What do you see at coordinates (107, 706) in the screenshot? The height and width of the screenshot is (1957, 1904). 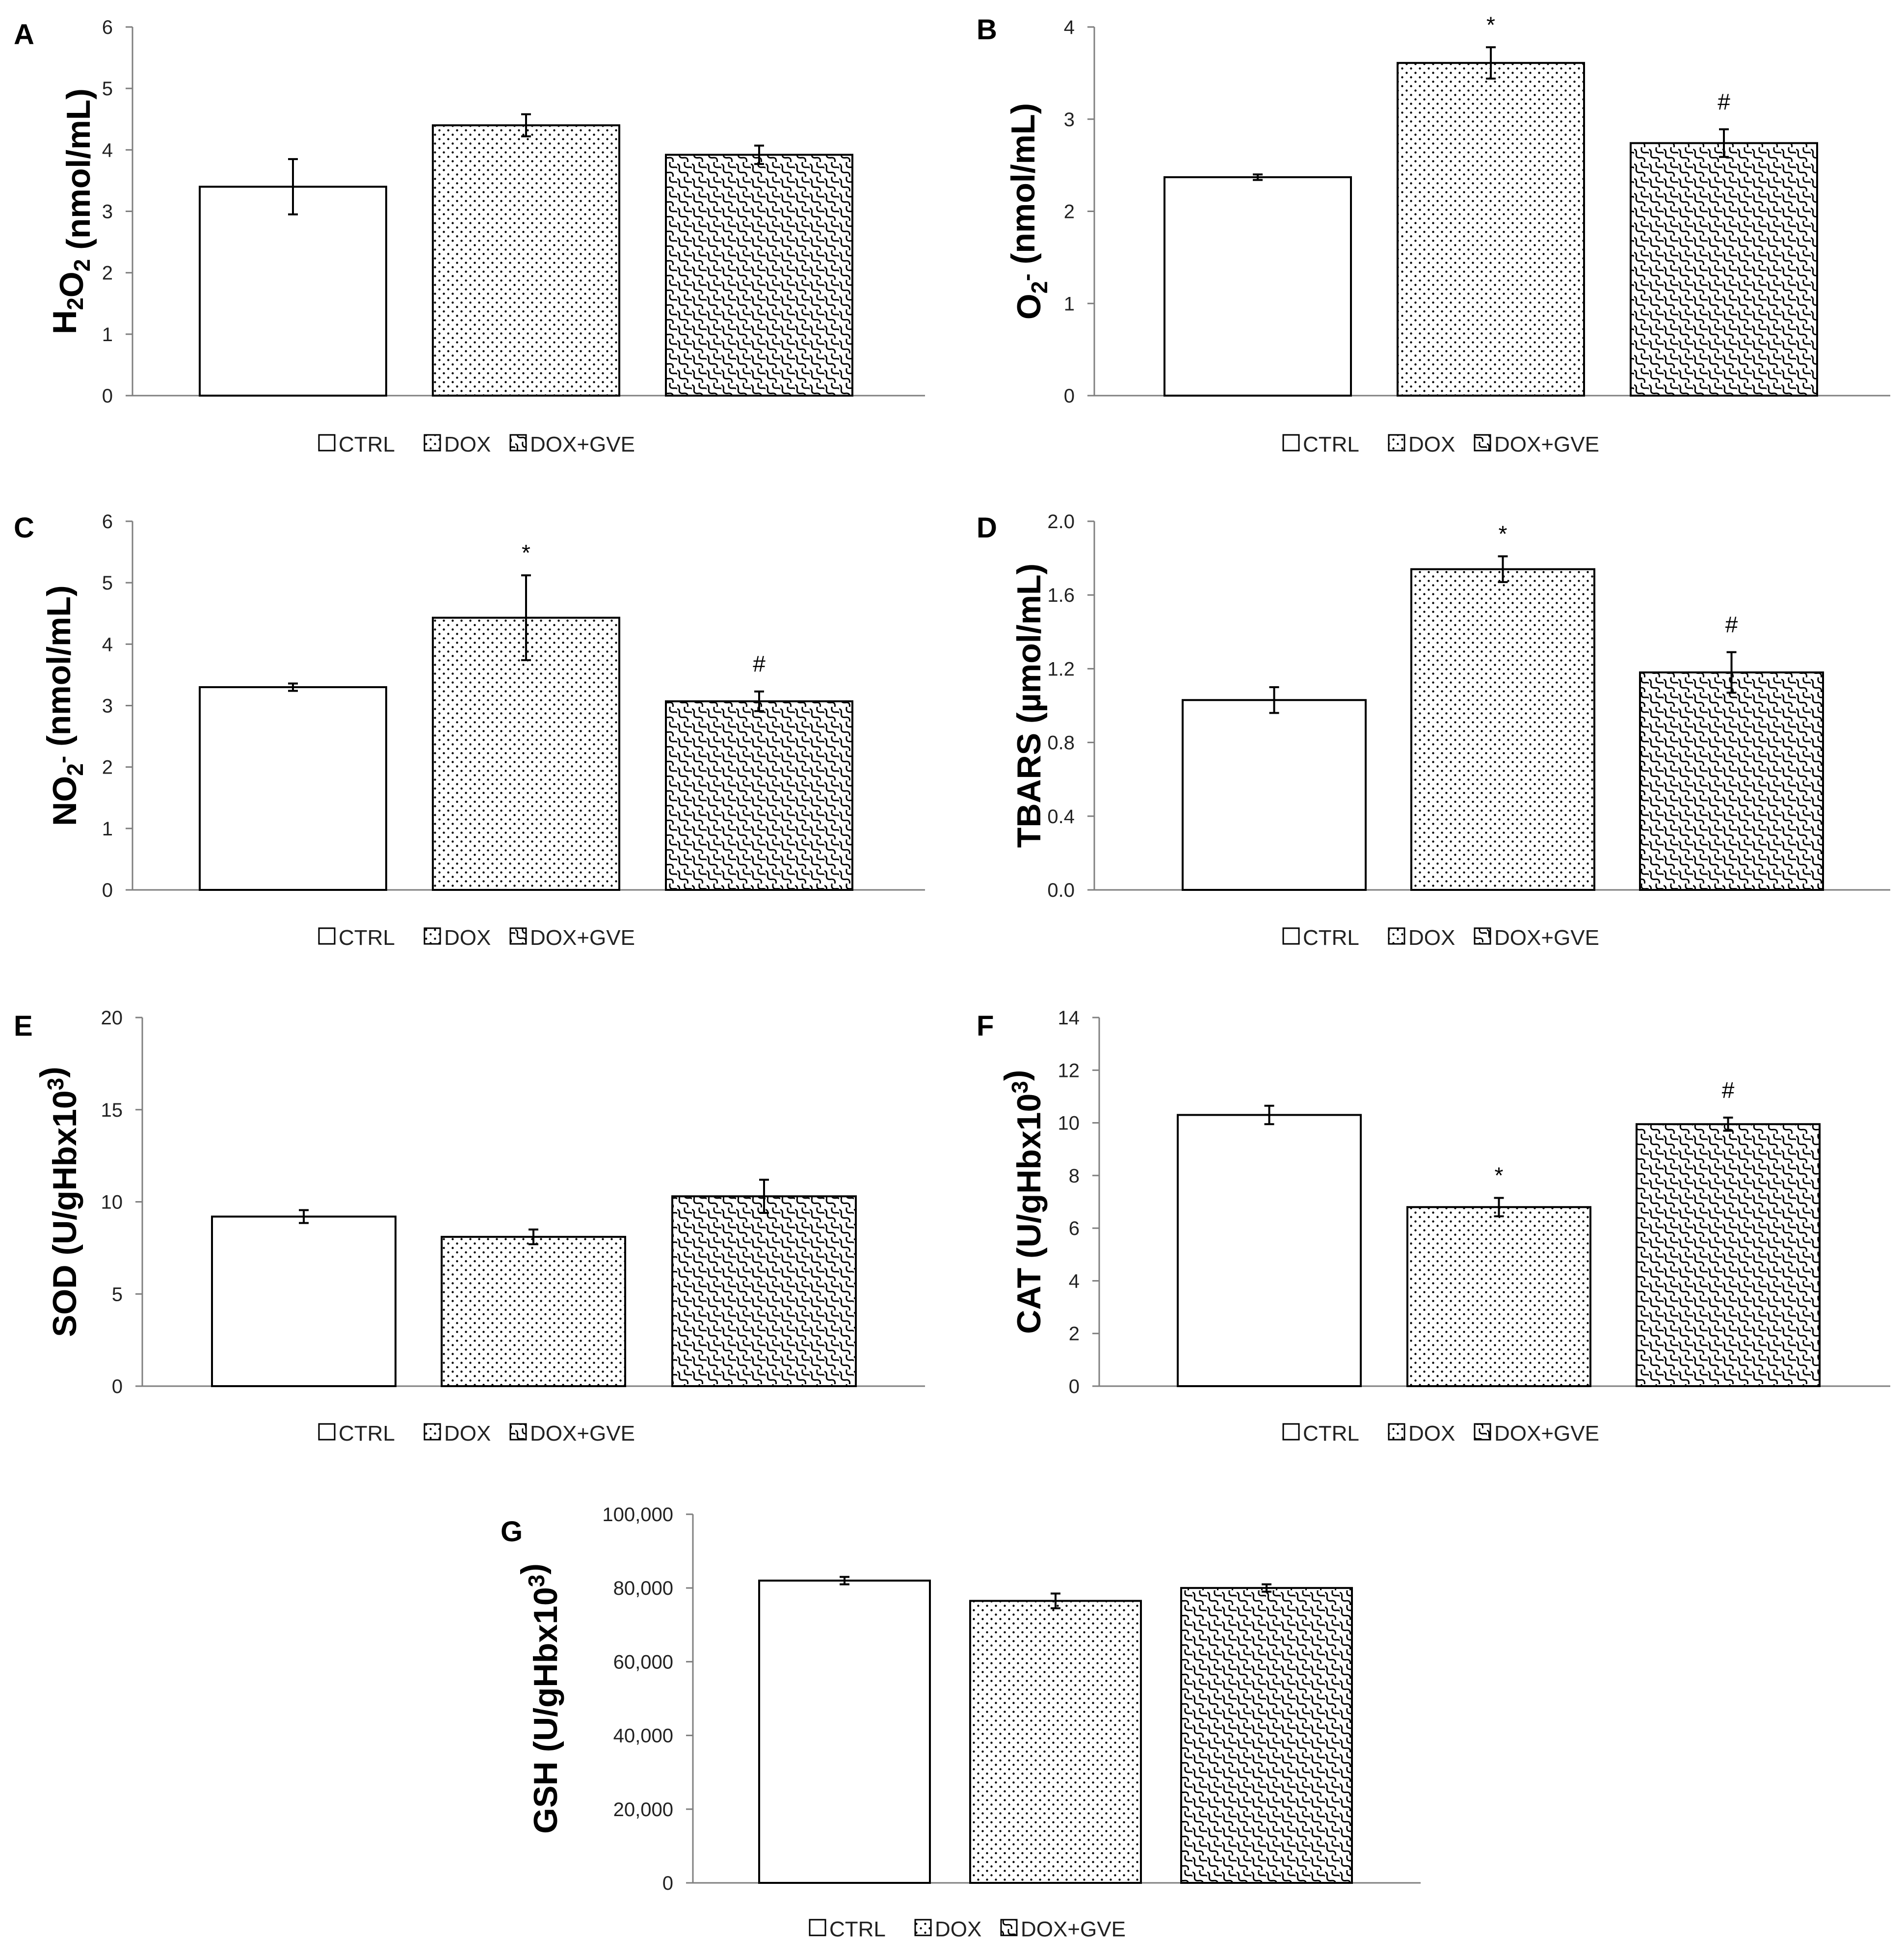 I see `panel-c-tick-label: 3` at bounding box center [107, 706].